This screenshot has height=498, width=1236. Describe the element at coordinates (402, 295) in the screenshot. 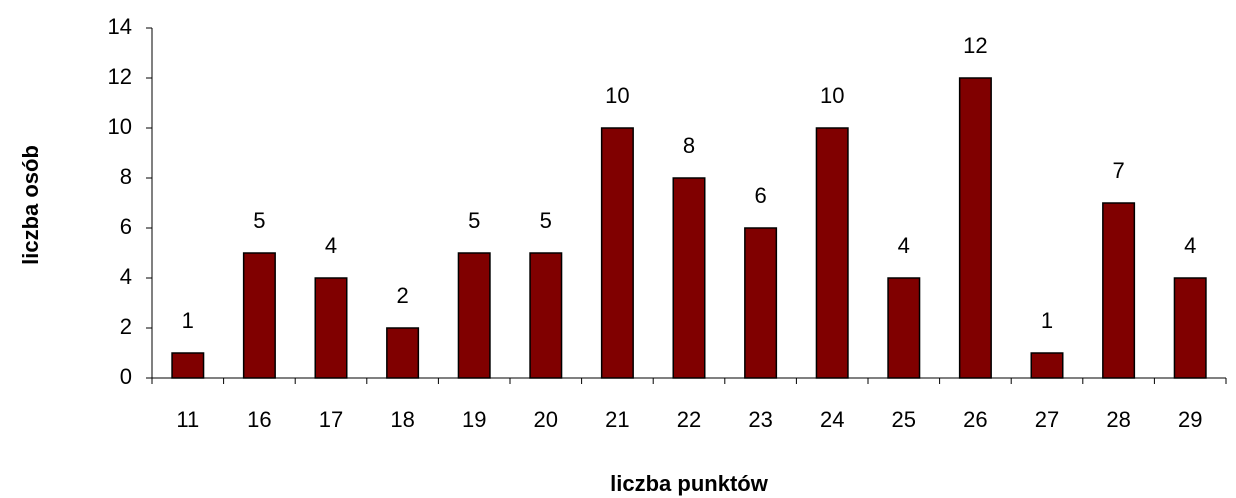

I see `data-label: 2` at that location.